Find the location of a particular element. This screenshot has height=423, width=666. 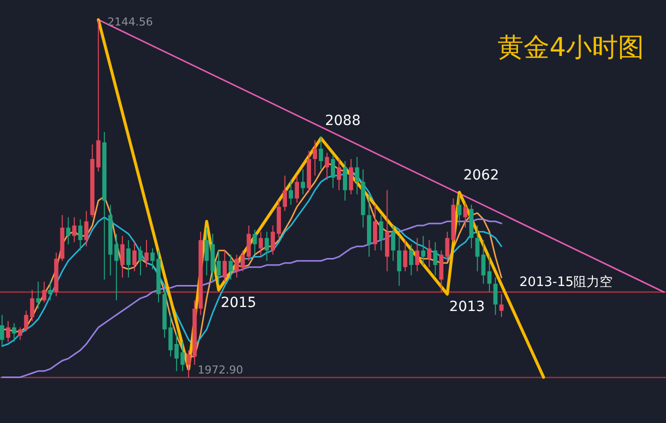

text: 1972.90 is located at coordinates (221, 369).